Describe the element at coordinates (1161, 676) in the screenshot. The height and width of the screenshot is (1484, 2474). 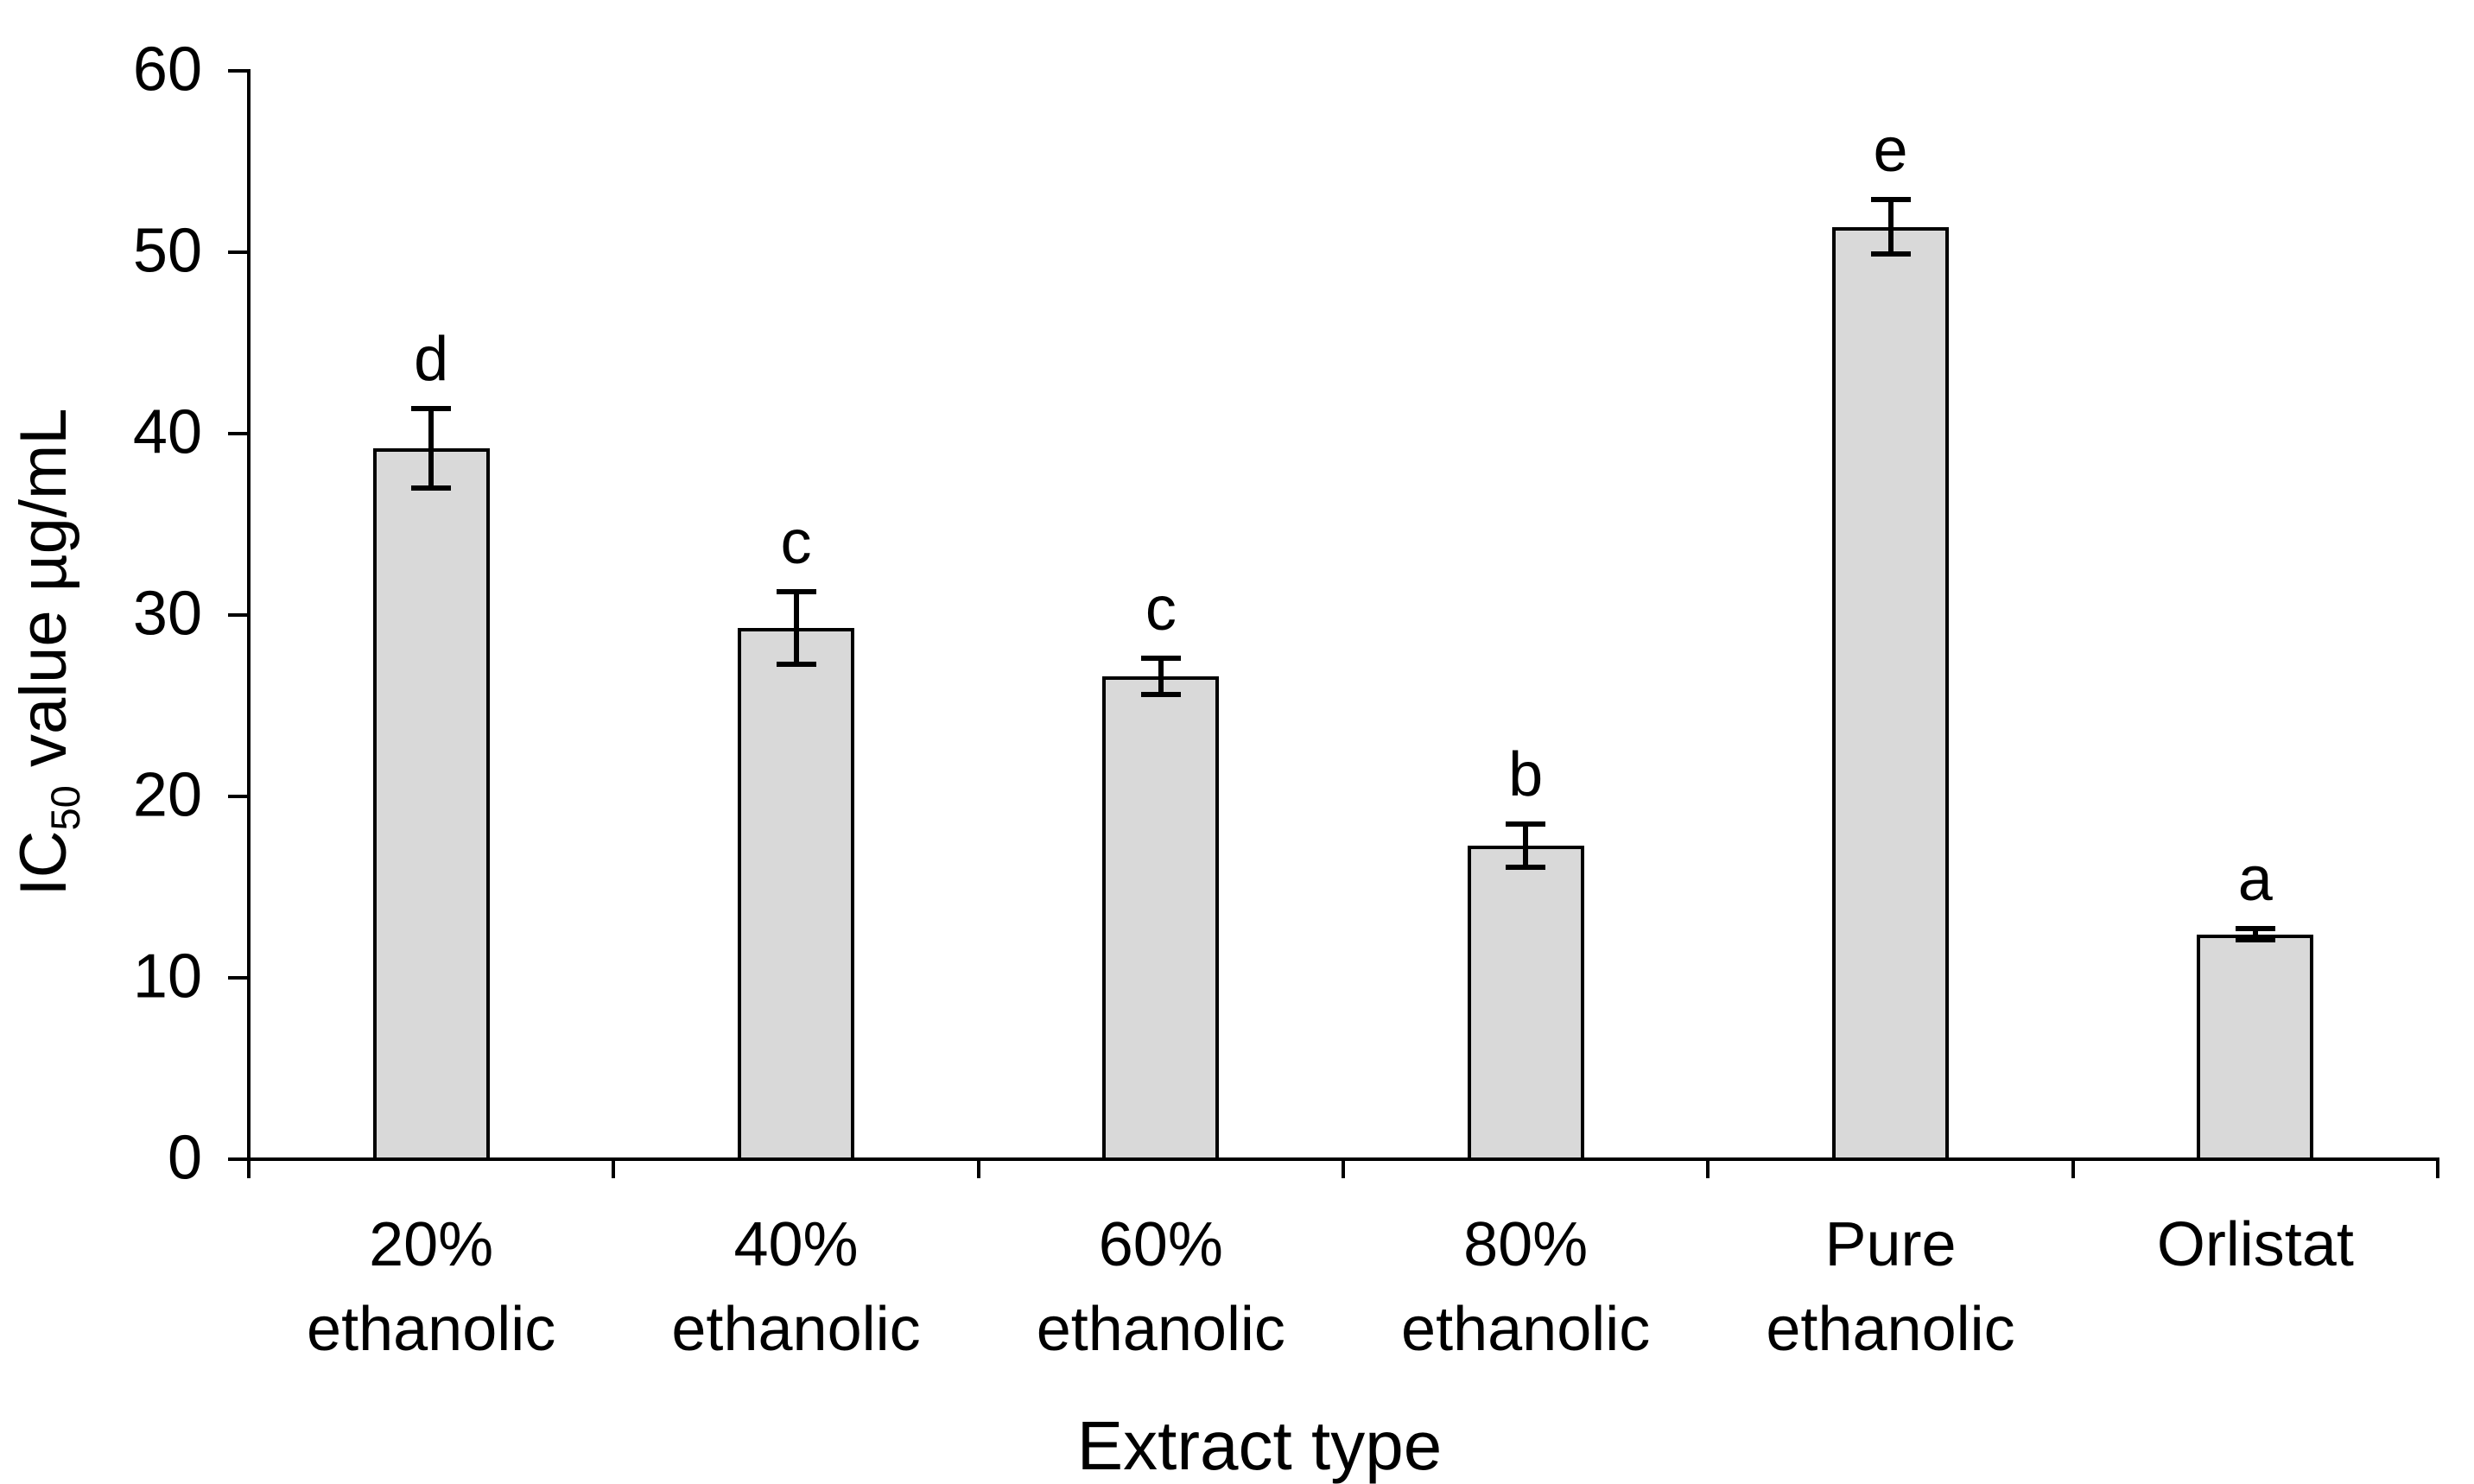
I see `error-bar-line-60-ethanolic` at that location.